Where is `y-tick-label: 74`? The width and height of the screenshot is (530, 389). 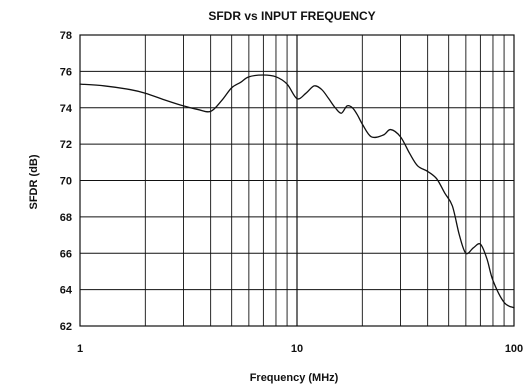
y-tick-label: 74 is located at coordinates (66, 109).